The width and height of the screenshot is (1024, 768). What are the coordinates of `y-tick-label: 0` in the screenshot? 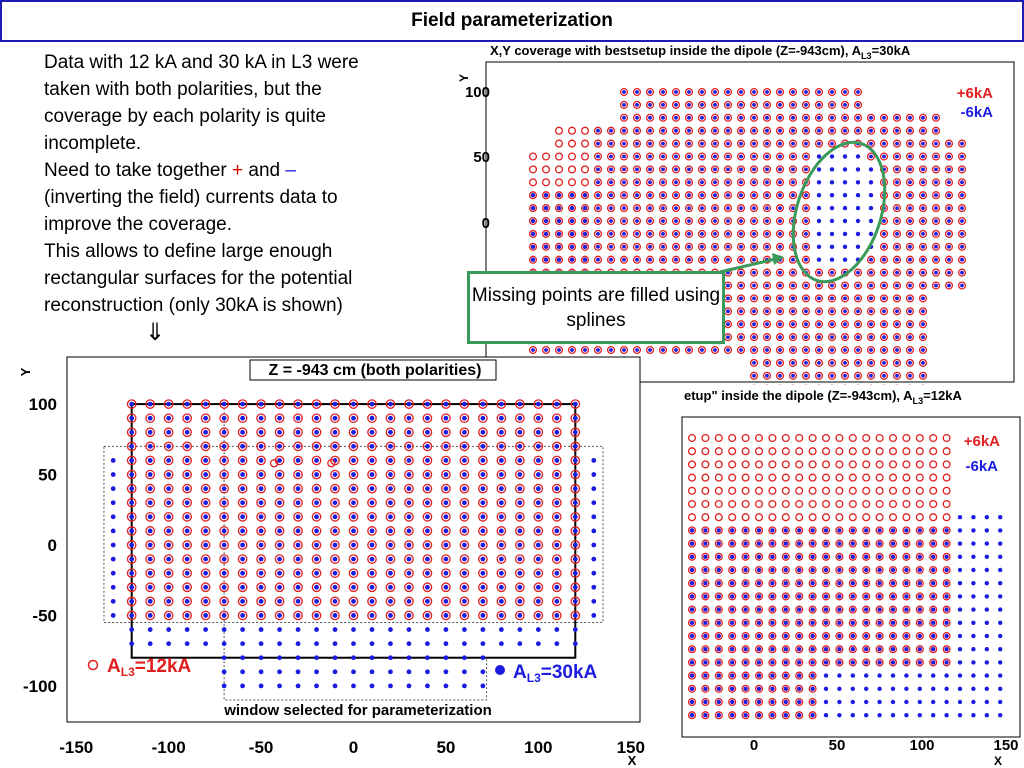 It's located at (486, 223).